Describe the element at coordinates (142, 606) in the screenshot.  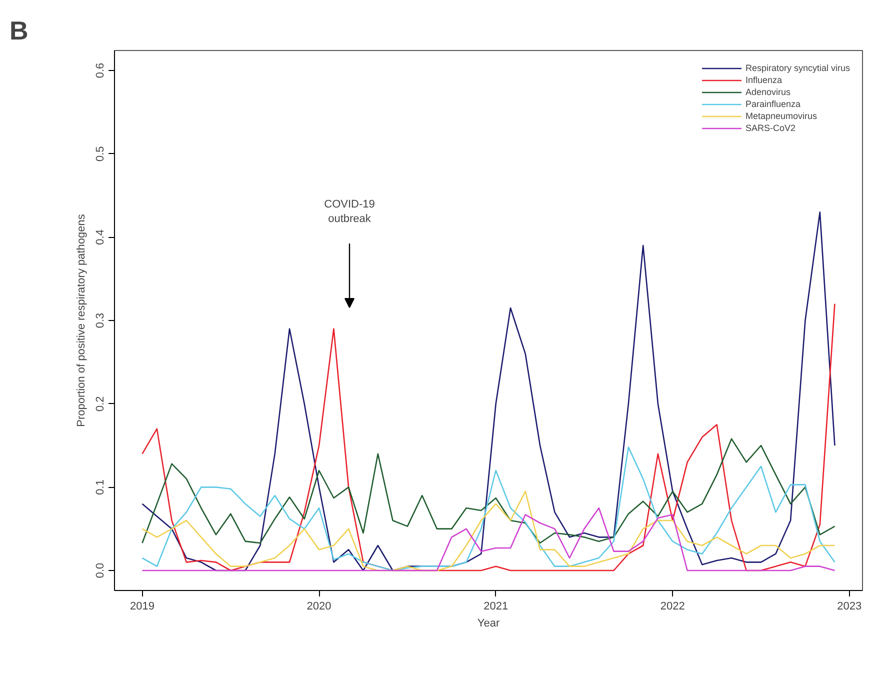
I see `x-tick-label: 2019` at that location.